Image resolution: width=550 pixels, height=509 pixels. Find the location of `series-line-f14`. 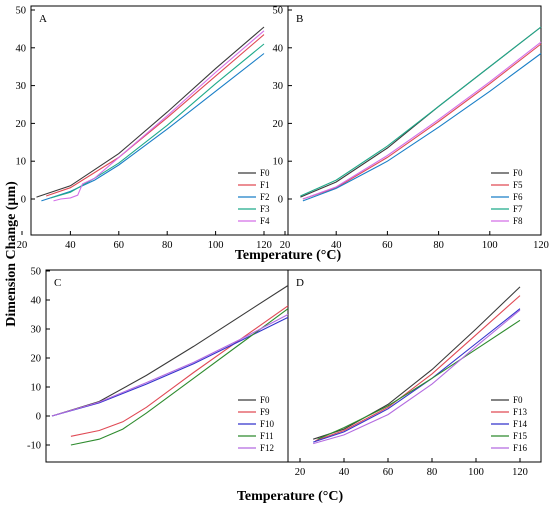

series-line-f14 is located at coordinates (417, 375).